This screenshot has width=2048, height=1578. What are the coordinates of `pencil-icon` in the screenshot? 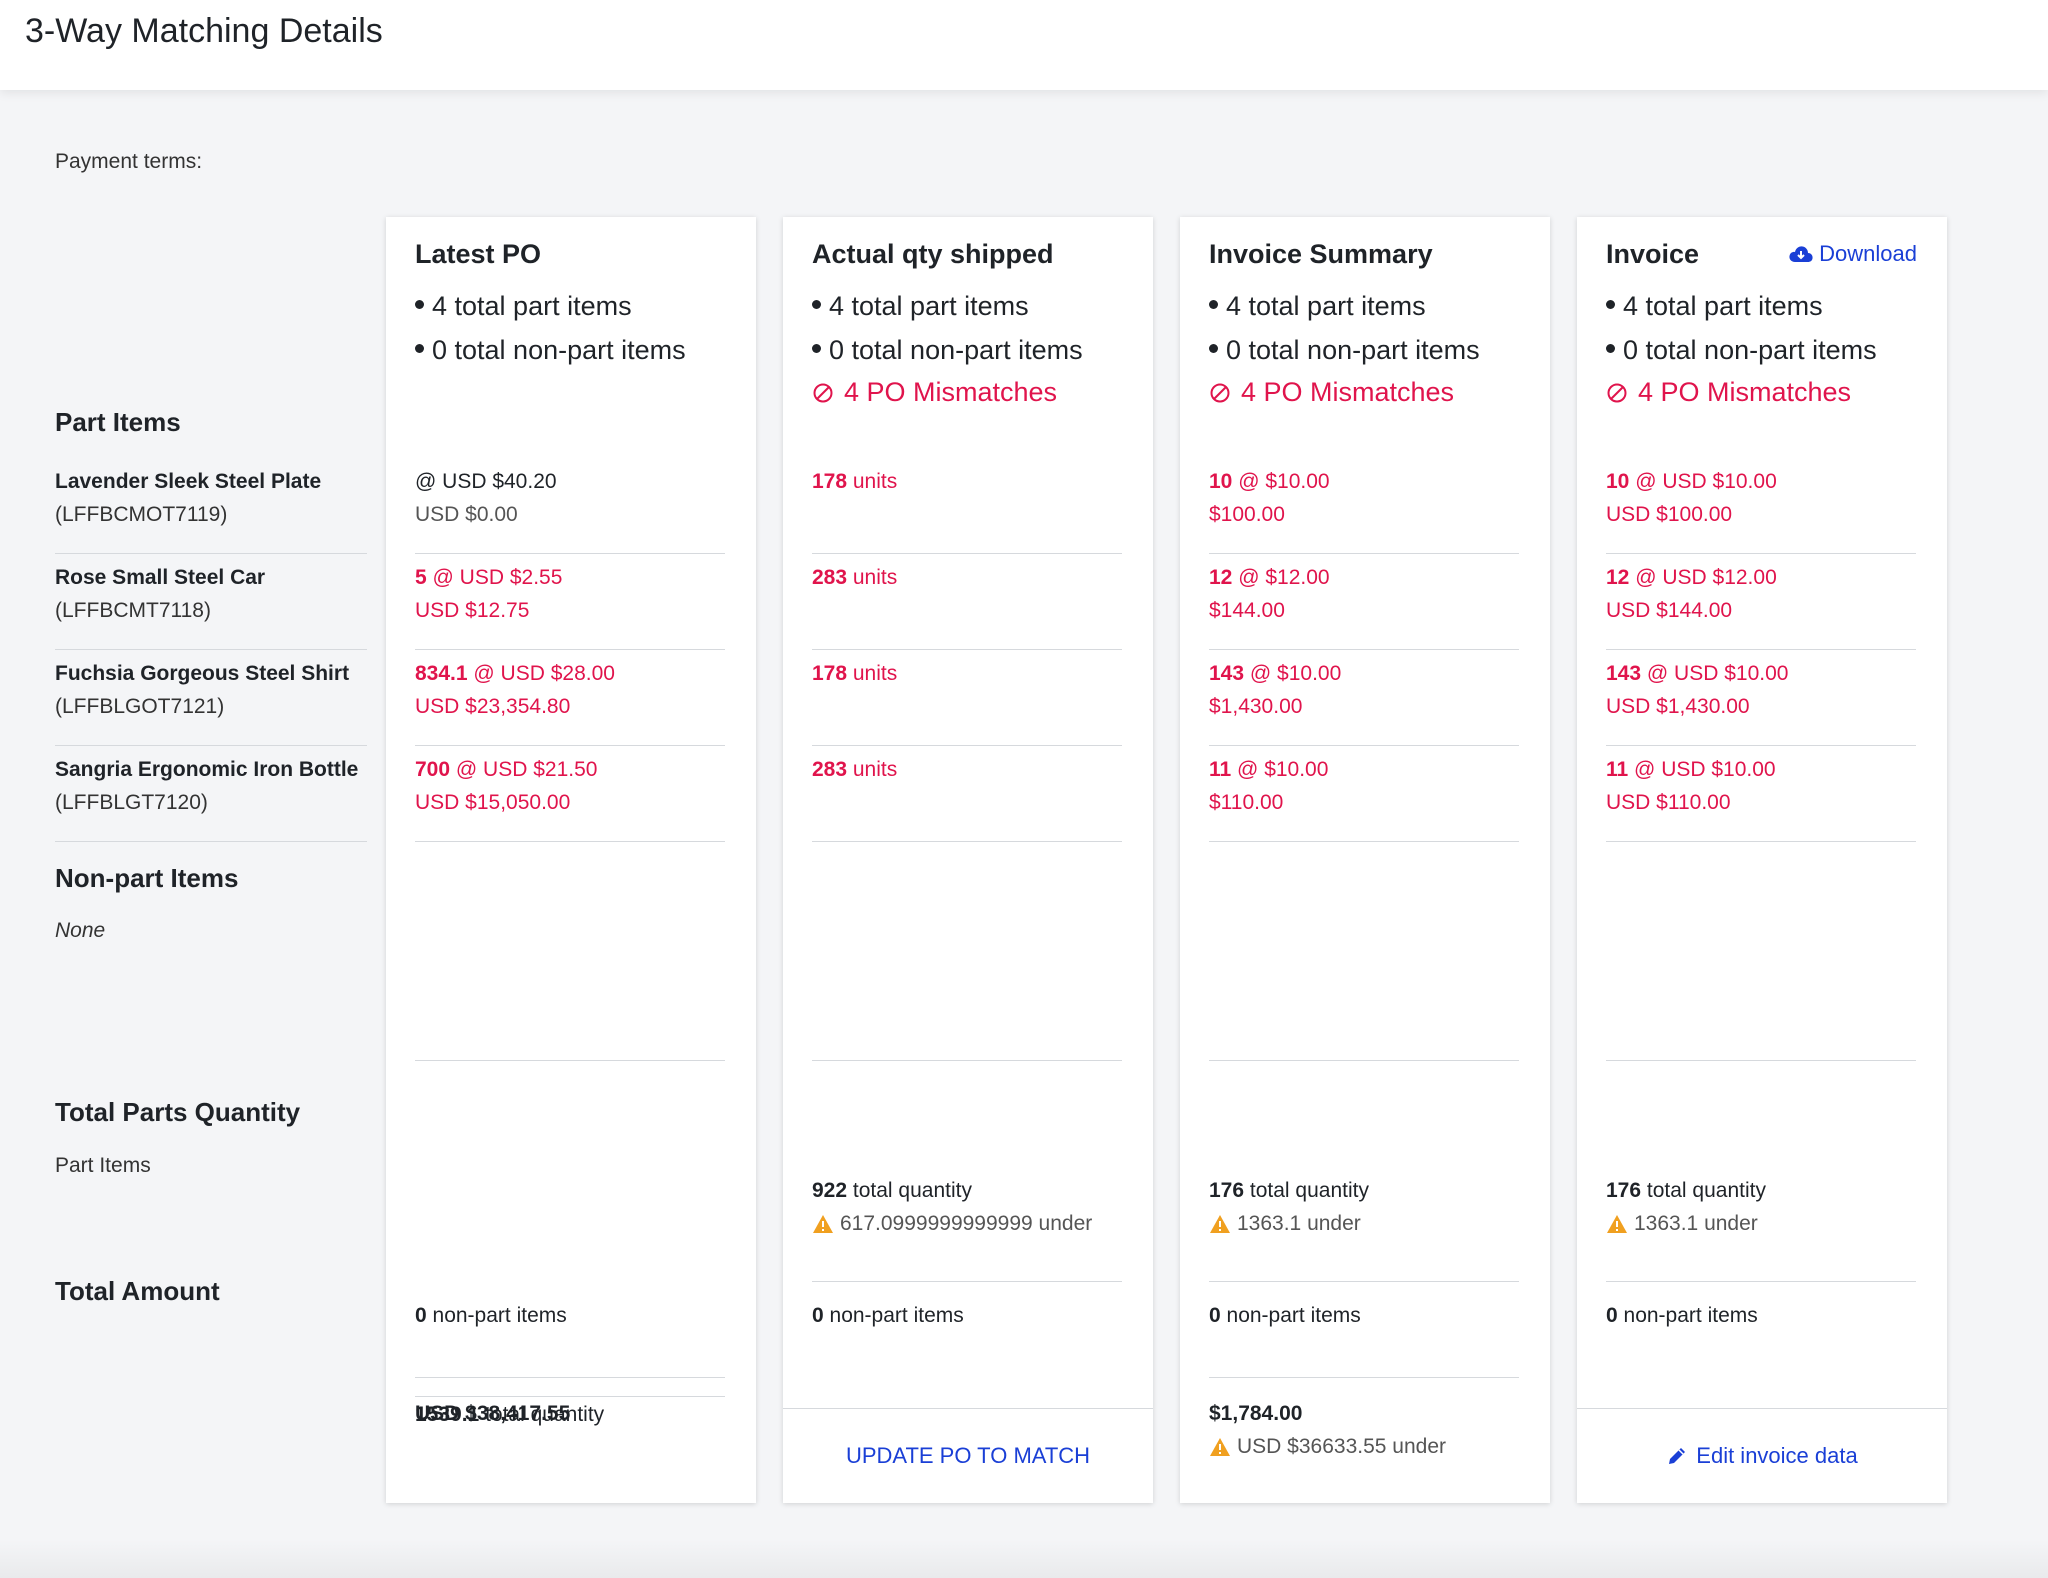 It's located at (1677, 1456).